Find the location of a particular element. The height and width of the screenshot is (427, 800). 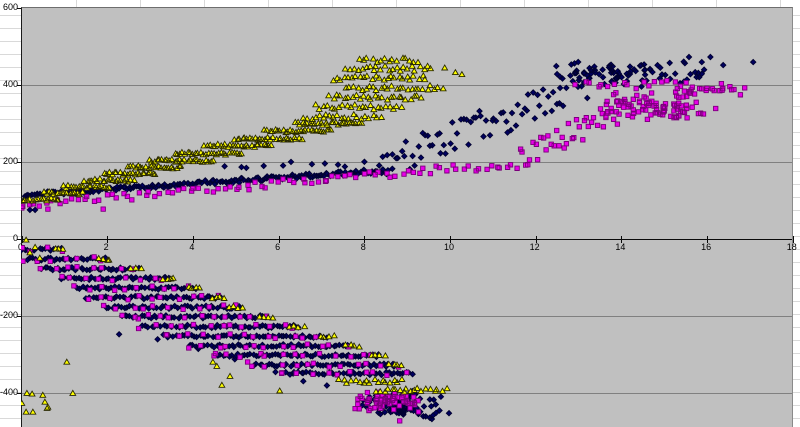

x-tick-label: 12 is located at coordinates (534, 247).